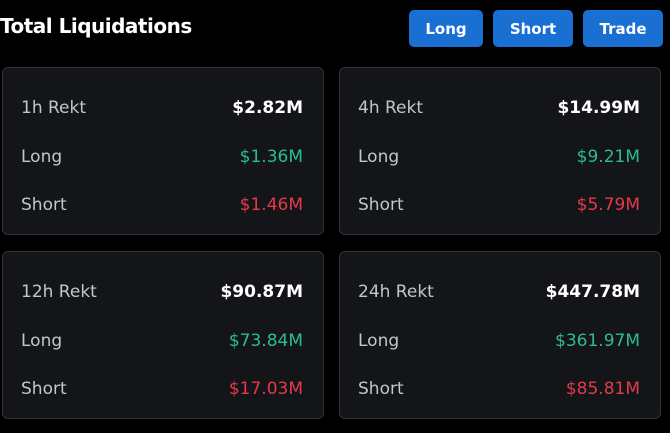 This screenshot has height=433, width=670. I want to click on stat-value: $17.03M, so click(265, 389).